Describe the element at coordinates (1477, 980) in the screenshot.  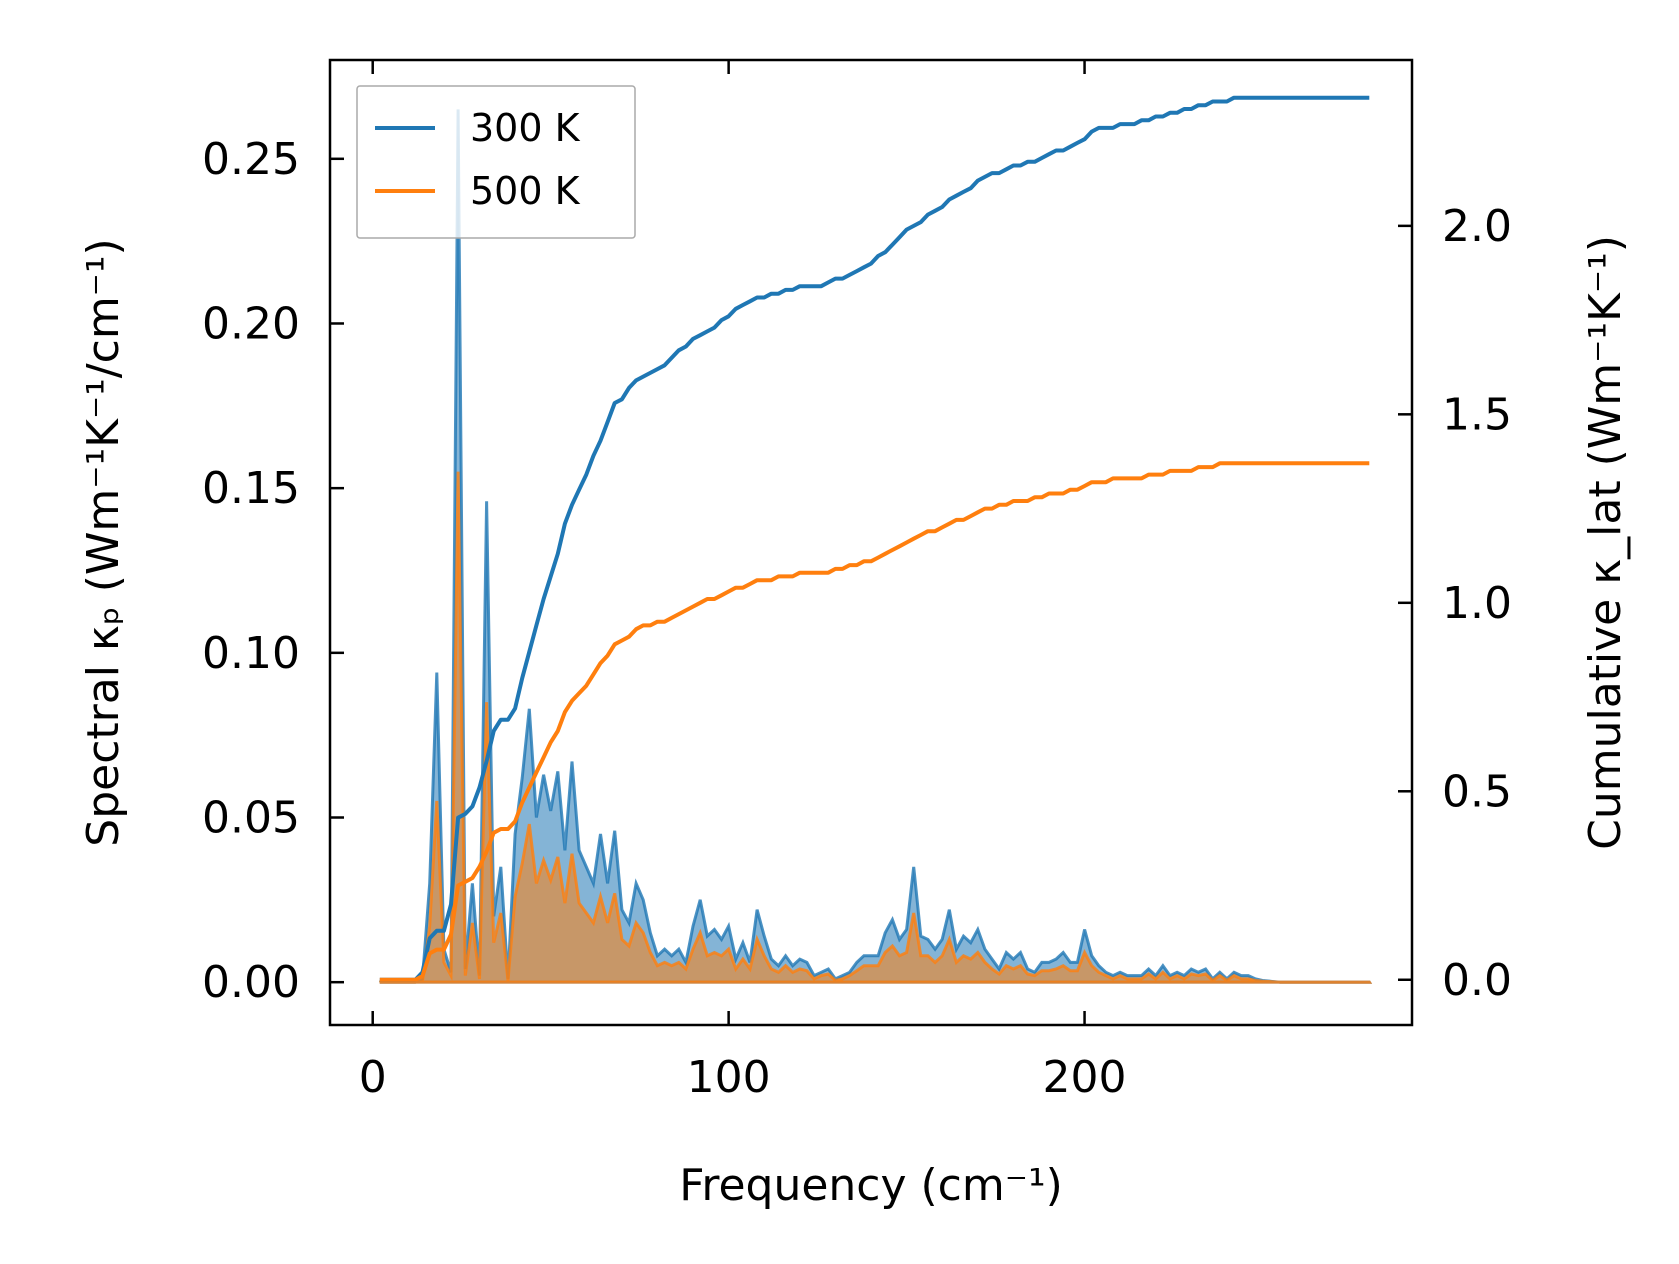
I see `y-tick-label-right: 0.0` at that location.